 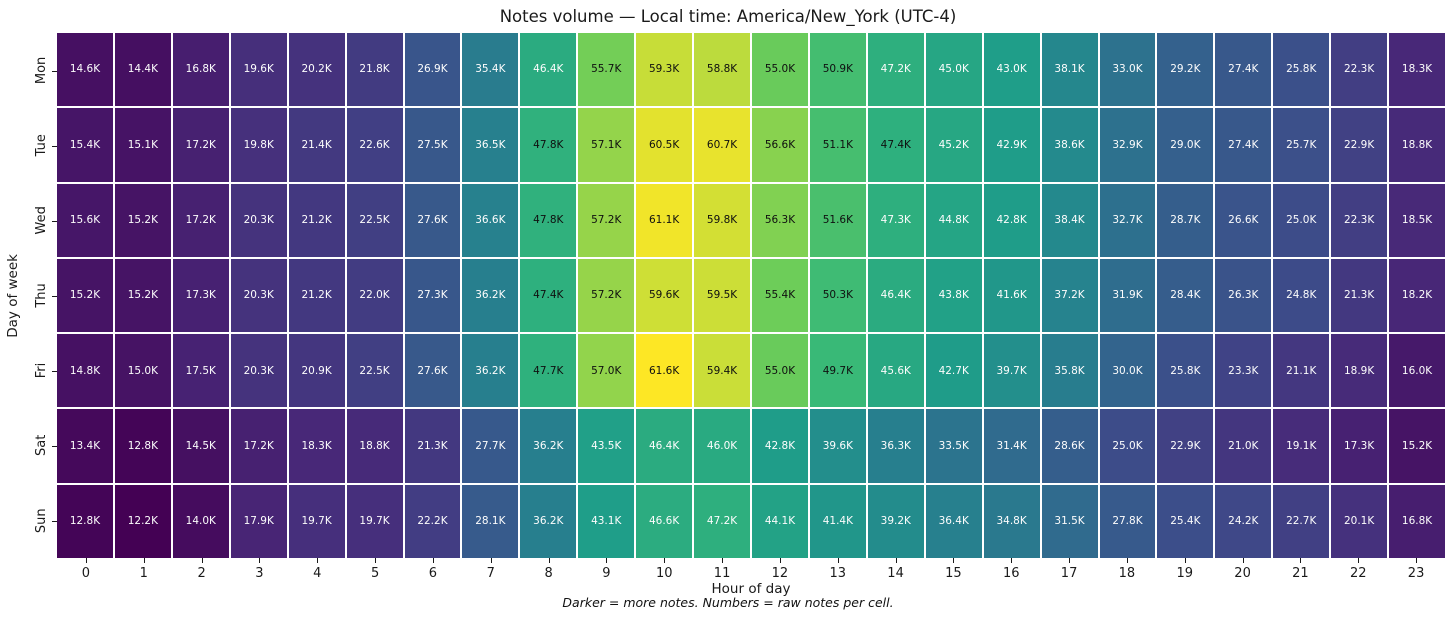 What do you see at coordinates (606, 145) in the screenshot?
I see `heatmap-cell: 57.1K` at bounding box center [606, 145].